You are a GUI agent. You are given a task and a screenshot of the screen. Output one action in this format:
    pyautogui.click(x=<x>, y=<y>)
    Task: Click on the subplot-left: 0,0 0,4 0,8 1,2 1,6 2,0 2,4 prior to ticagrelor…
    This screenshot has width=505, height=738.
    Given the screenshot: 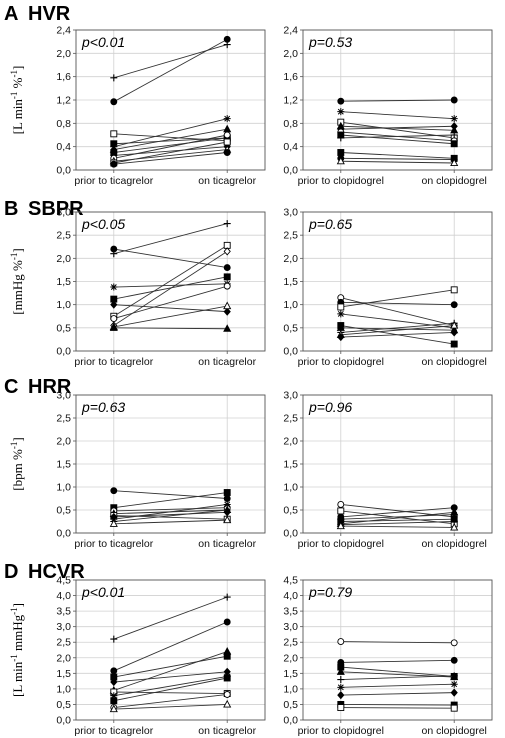 What is the action you would take?
    pyautogui.click(x=161, y=106)
    